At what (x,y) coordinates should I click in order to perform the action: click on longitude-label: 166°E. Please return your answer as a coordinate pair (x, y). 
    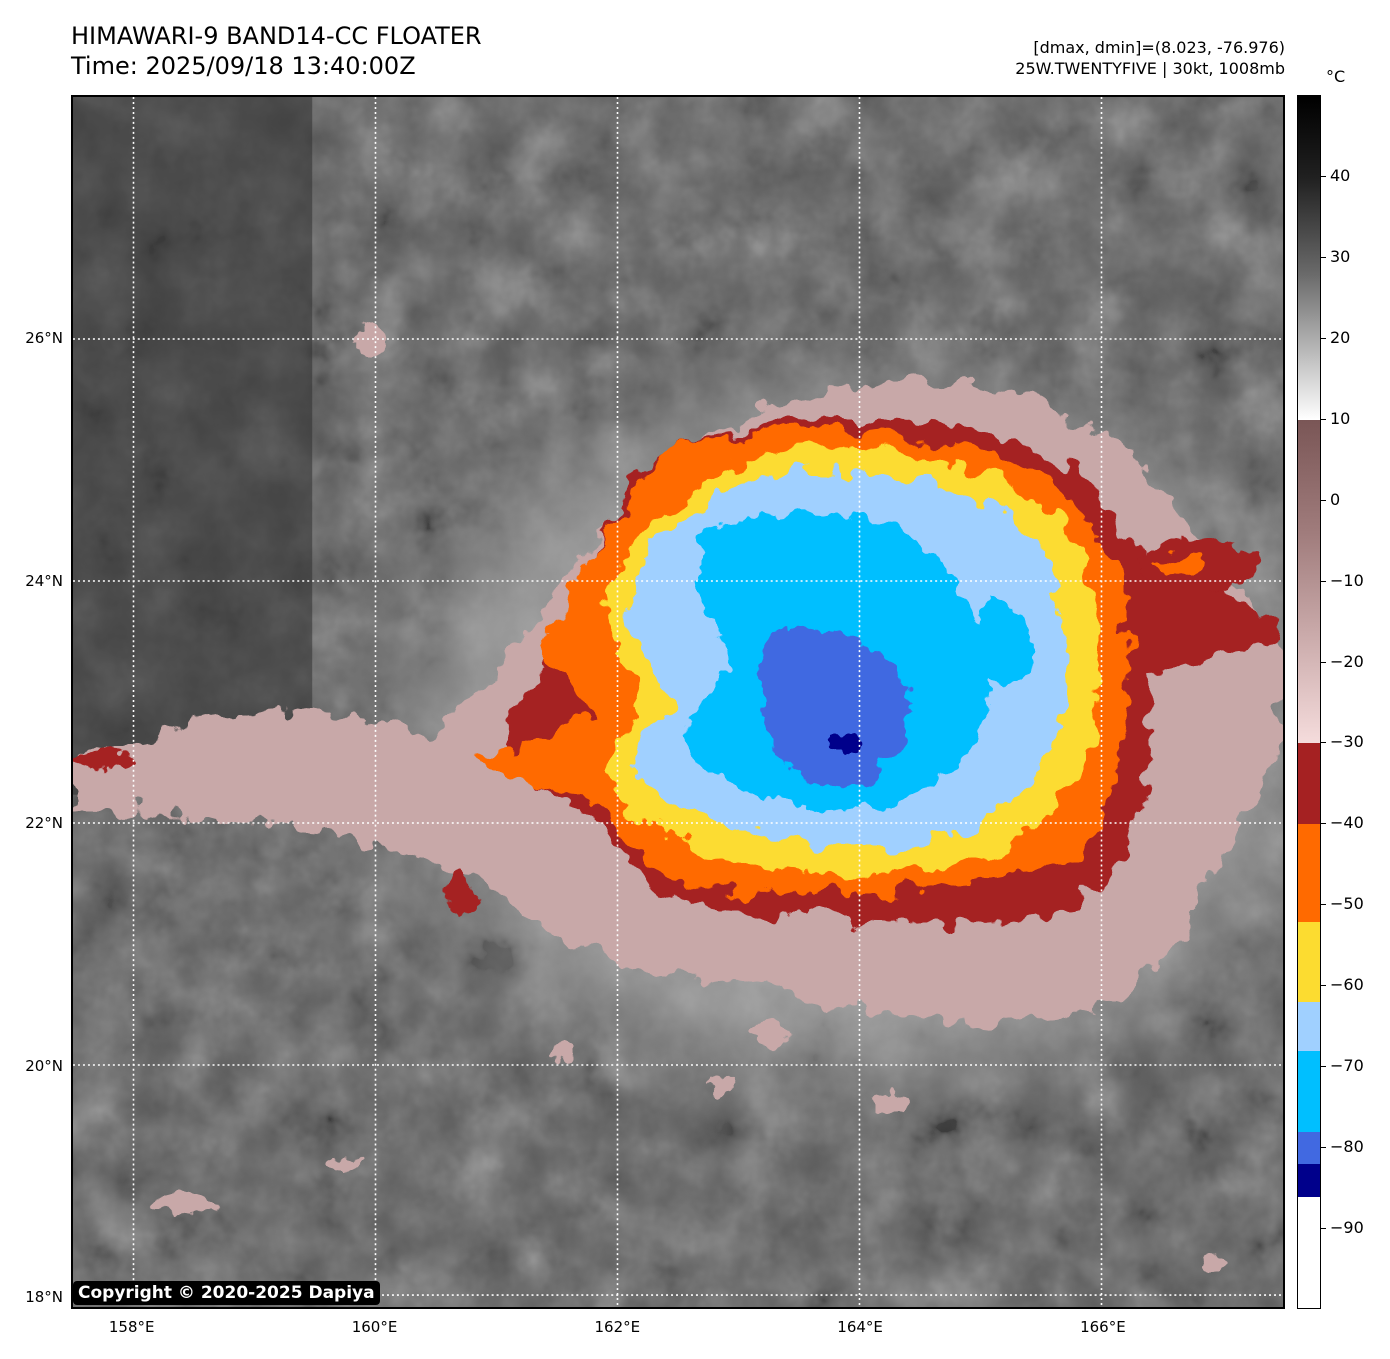
    Looking at the image, I should click on (1103, 1327).